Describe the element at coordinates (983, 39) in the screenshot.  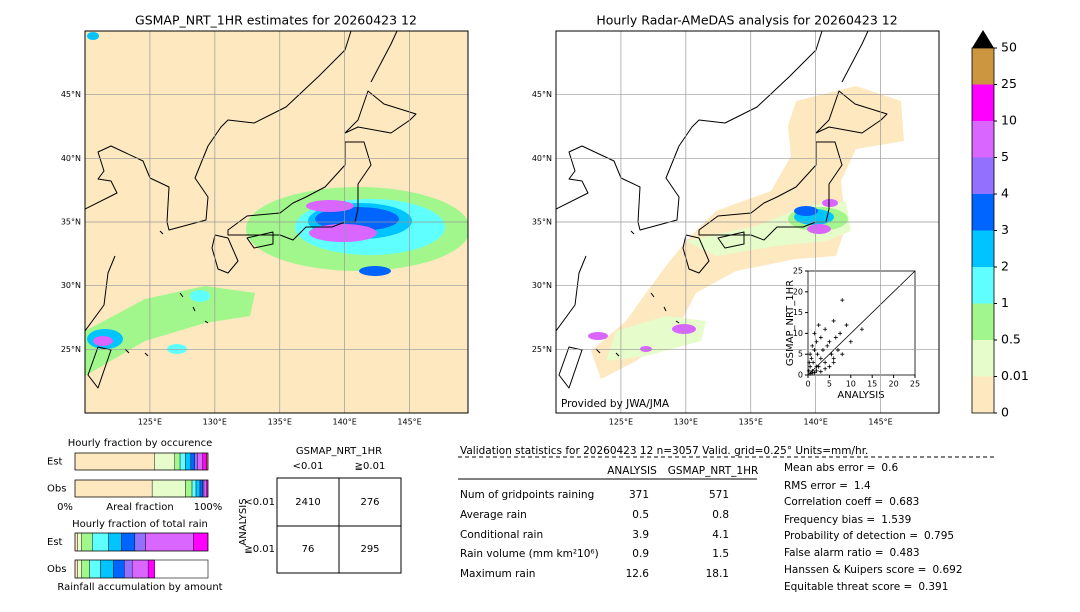
I see `colorbar-extend` at that location.